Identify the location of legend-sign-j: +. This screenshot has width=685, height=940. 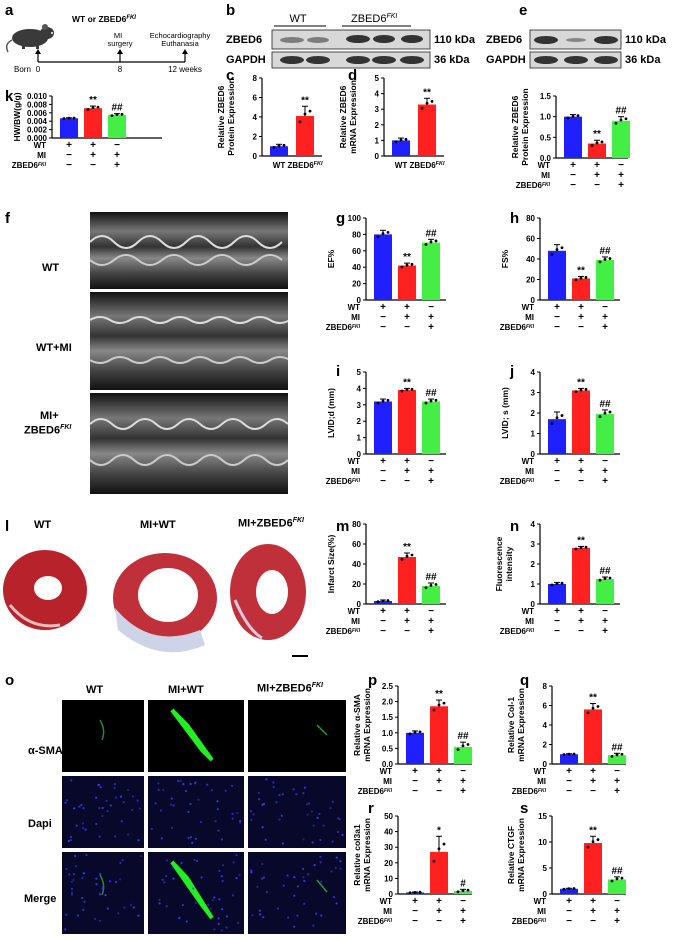
(581, 461).